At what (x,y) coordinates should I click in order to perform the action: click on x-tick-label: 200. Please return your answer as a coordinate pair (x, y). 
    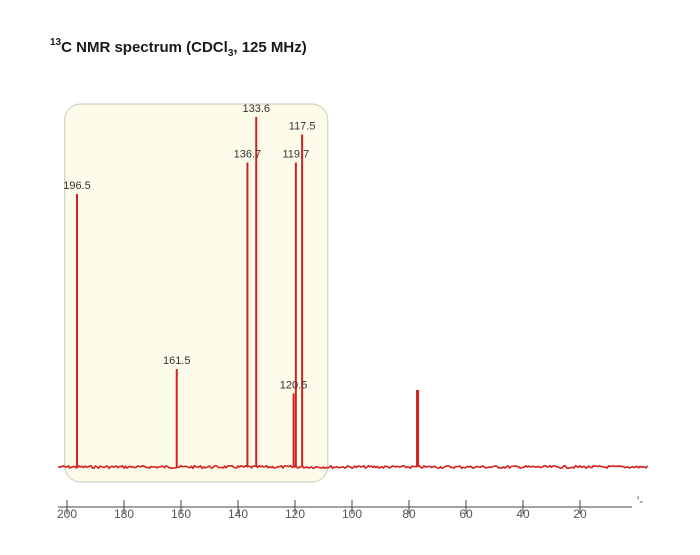
    Looking at the image, I should click on (67, 514).